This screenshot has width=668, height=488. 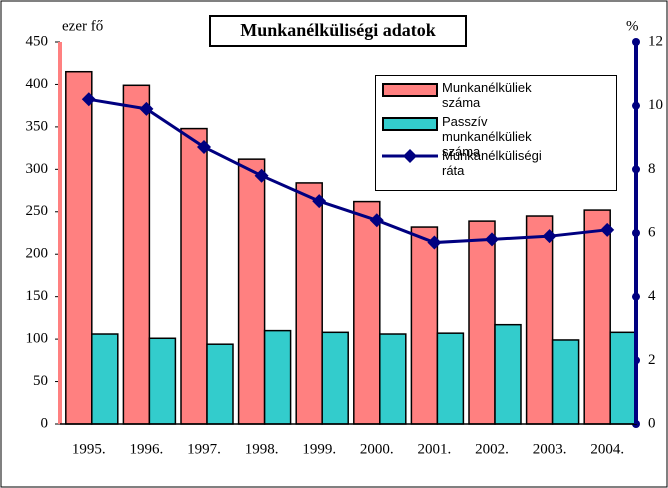 I want to click on x-tick-label: 2002., so click(x=492, y=449).